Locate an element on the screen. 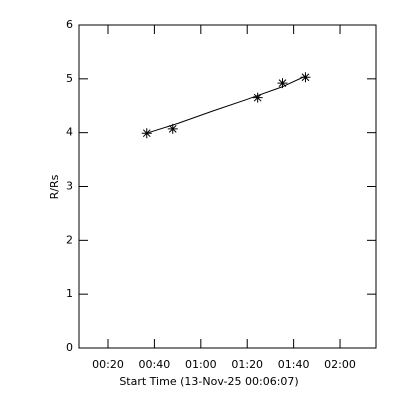 The width and height of the screenshot is (400, 400). y-tick-label: 3 is located at coordinates (69, 186).